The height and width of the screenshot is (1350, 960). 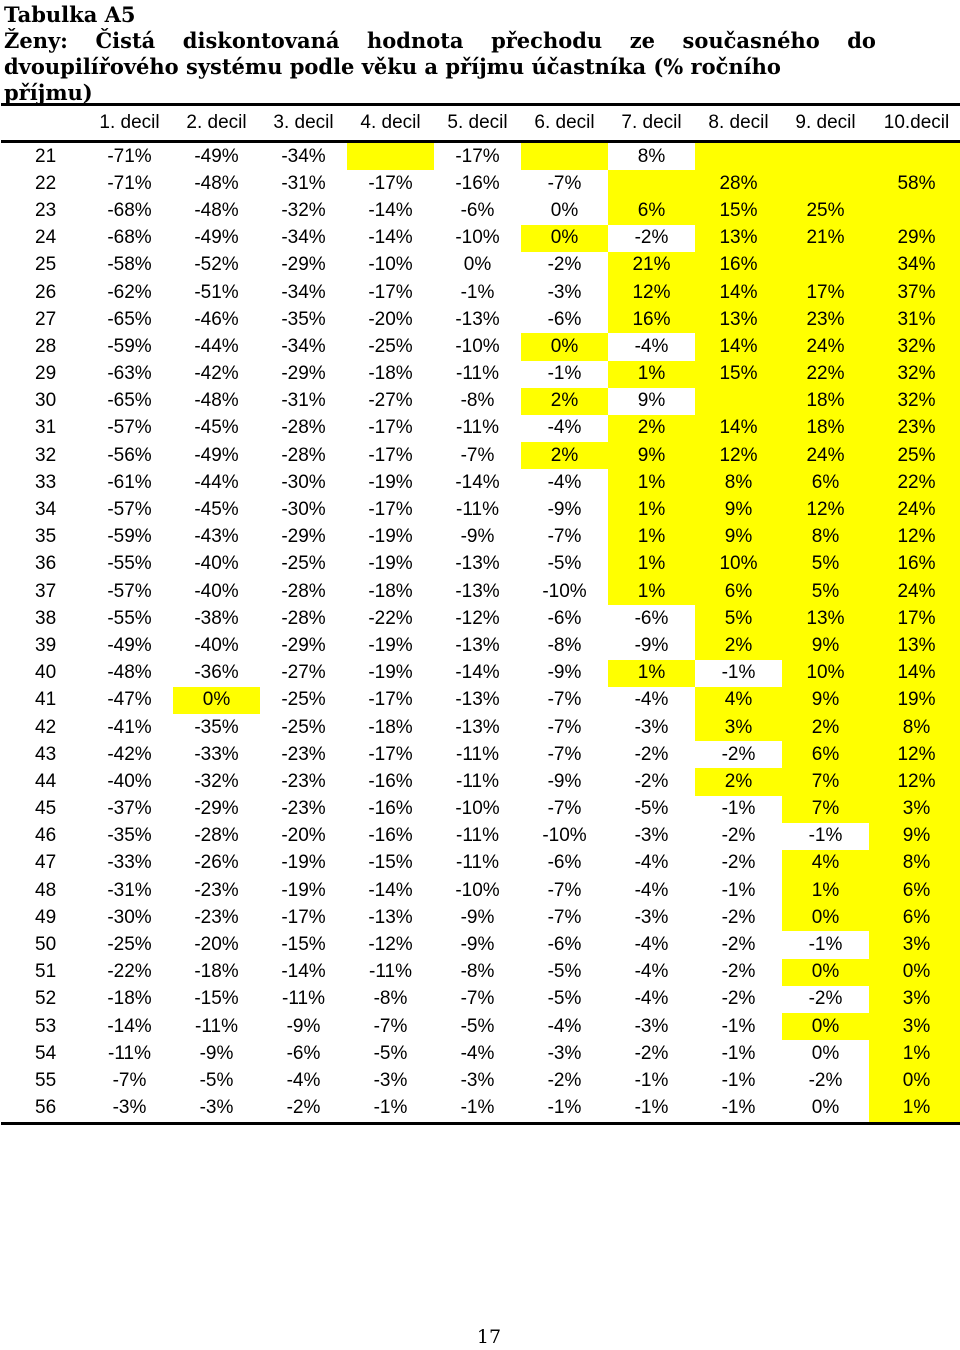 What do you see at coordinates (129, 374) in the screenshot?
I see `value-cell: -63%` at bounding box center [129, 374].